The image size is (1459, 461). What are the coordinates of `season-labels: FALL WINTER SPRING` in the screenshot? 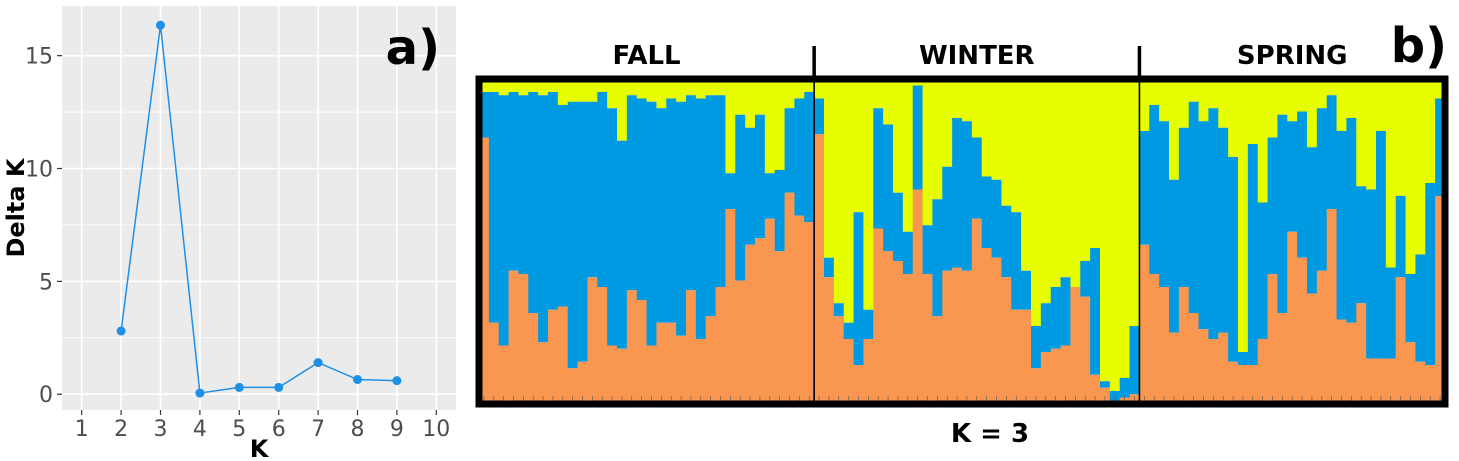 It's located at (980, 56).